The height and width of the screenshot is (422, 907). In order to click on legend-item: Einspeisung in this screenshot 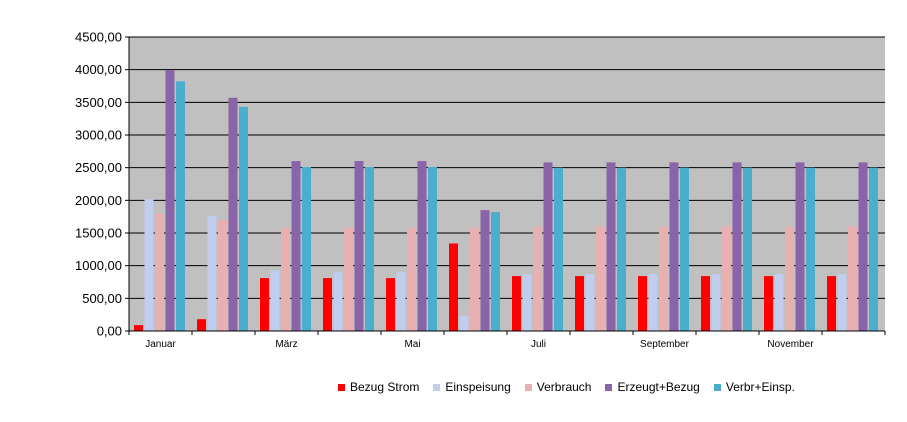, I will do `click(472, 387)`.